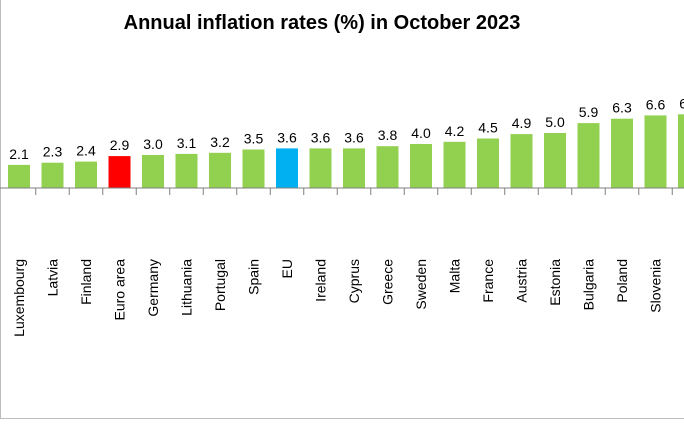 Image resolution: width=684 pixels, height=428 pixels. Describe the element at coordinates (220, 170) in the screenshot. I see `bar-portugal` at that location.